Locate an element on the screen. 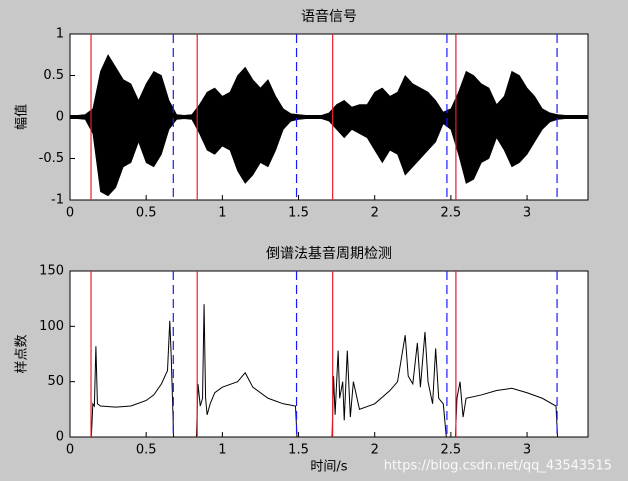  x-axis-label: 时间/s is located at coordinates (328, 467).